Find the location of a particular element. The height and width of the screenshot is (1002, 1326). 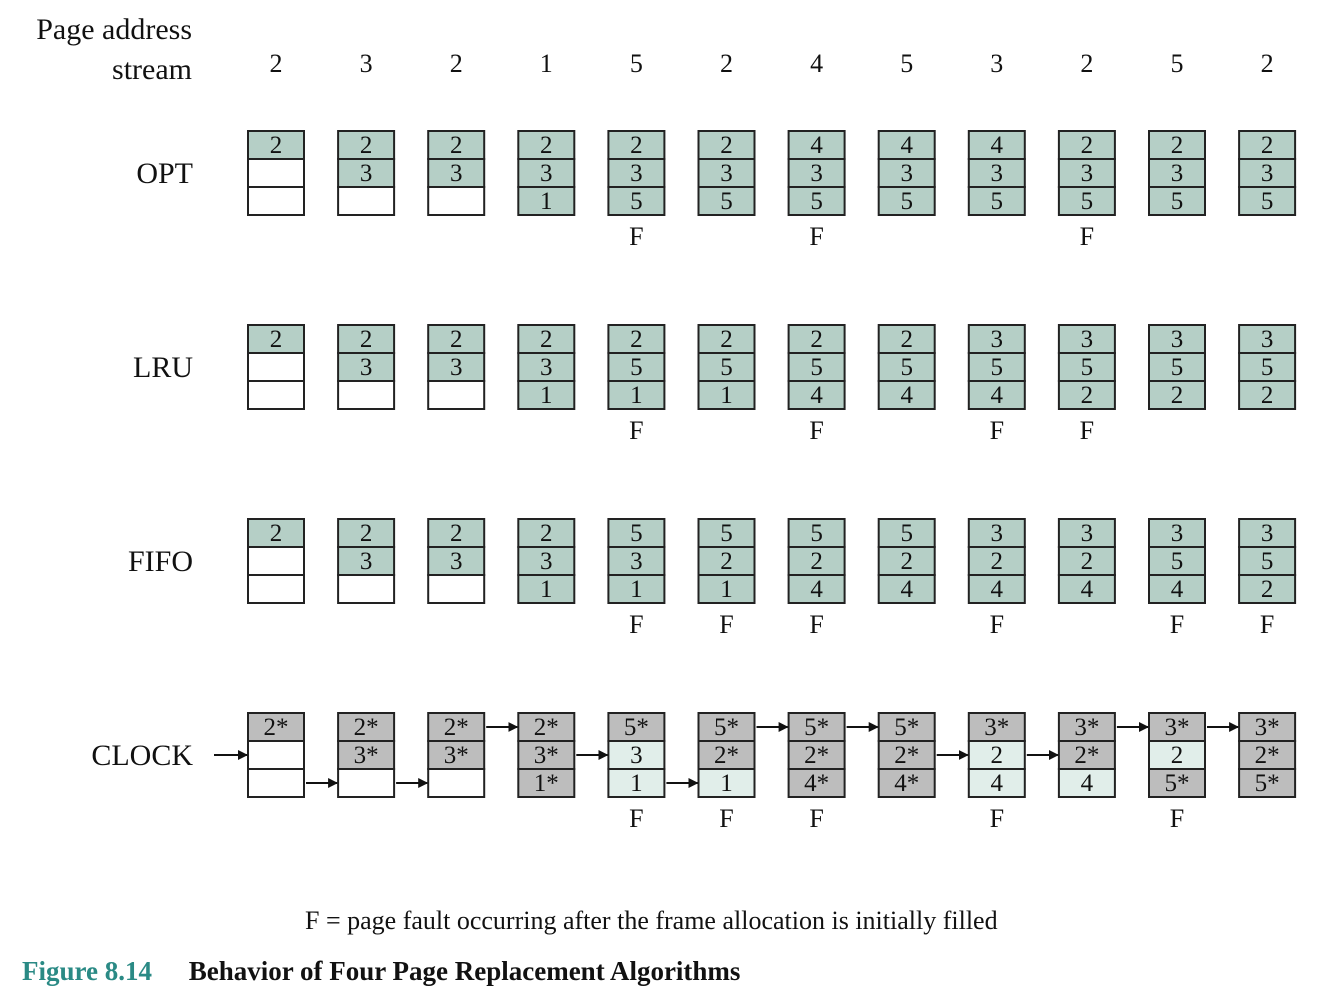

frame-column: 254 F is located at coordinates (816, 384).